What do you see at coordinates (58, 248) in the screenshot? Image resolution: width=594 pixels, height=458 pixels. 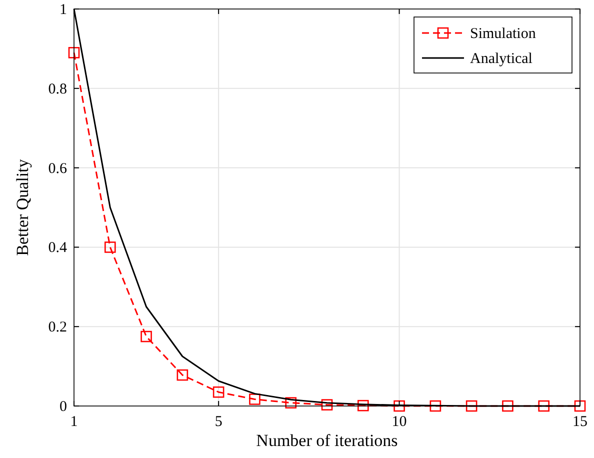 I see `y-tick-label: 0.4` at bounding box center [58, 248].